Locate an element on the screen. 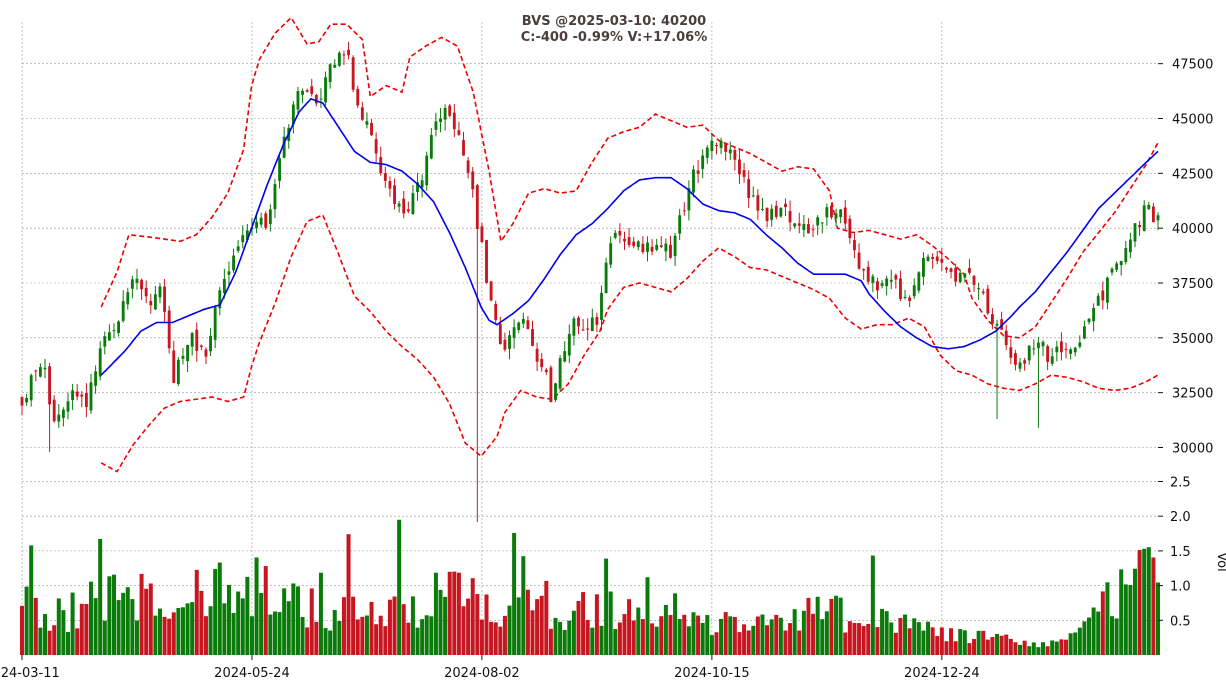 The width and height of the screenshot is (1226, 690). volume-tick-label: 1.5 is located at coordinates (1180, 552).